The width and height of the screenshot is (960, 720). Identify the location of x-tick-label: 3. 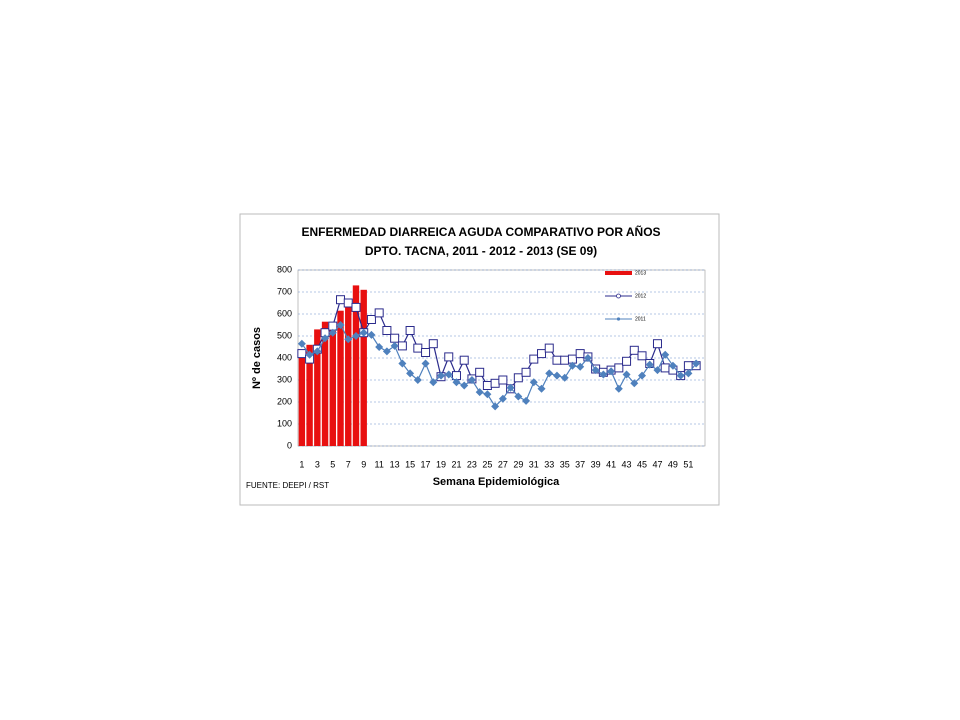
(317, 464).